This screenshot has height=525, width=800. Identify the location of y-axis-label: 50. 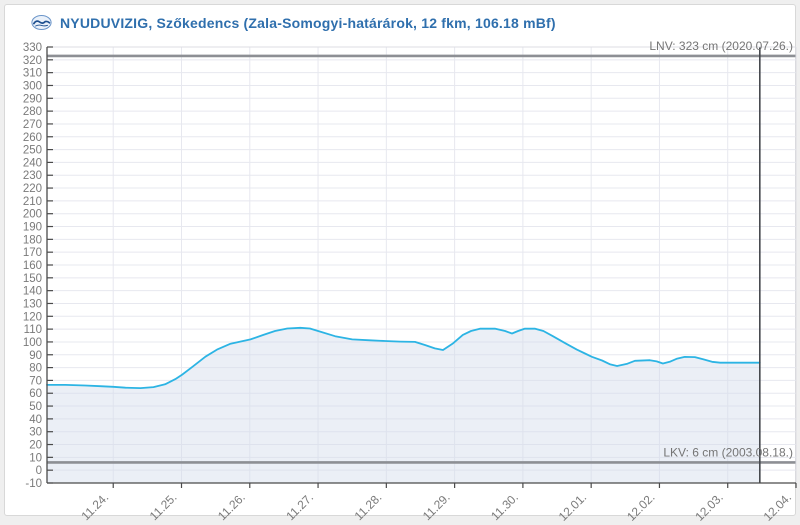
(35, 407).